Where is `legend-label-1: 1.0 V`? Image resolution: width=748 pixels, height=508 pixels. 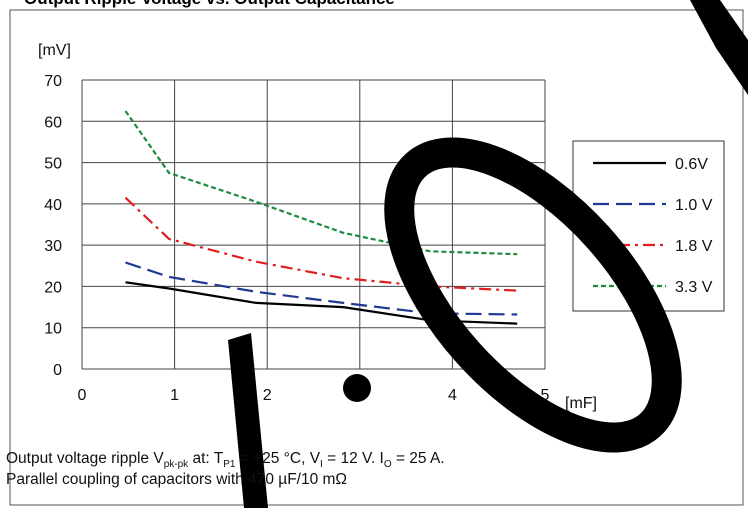 legend-label-1: 1.0 V is located at coordinates (694, 205).